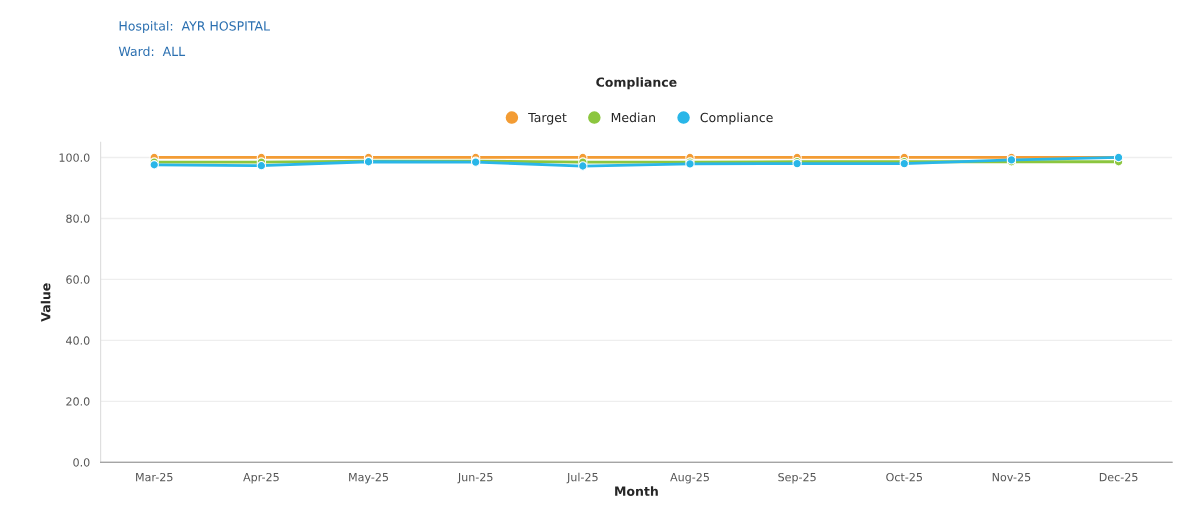 Image resolution: width=1184 pixels, height=508 pixels. I want to click on legend-label: Median, so click(633, 117).